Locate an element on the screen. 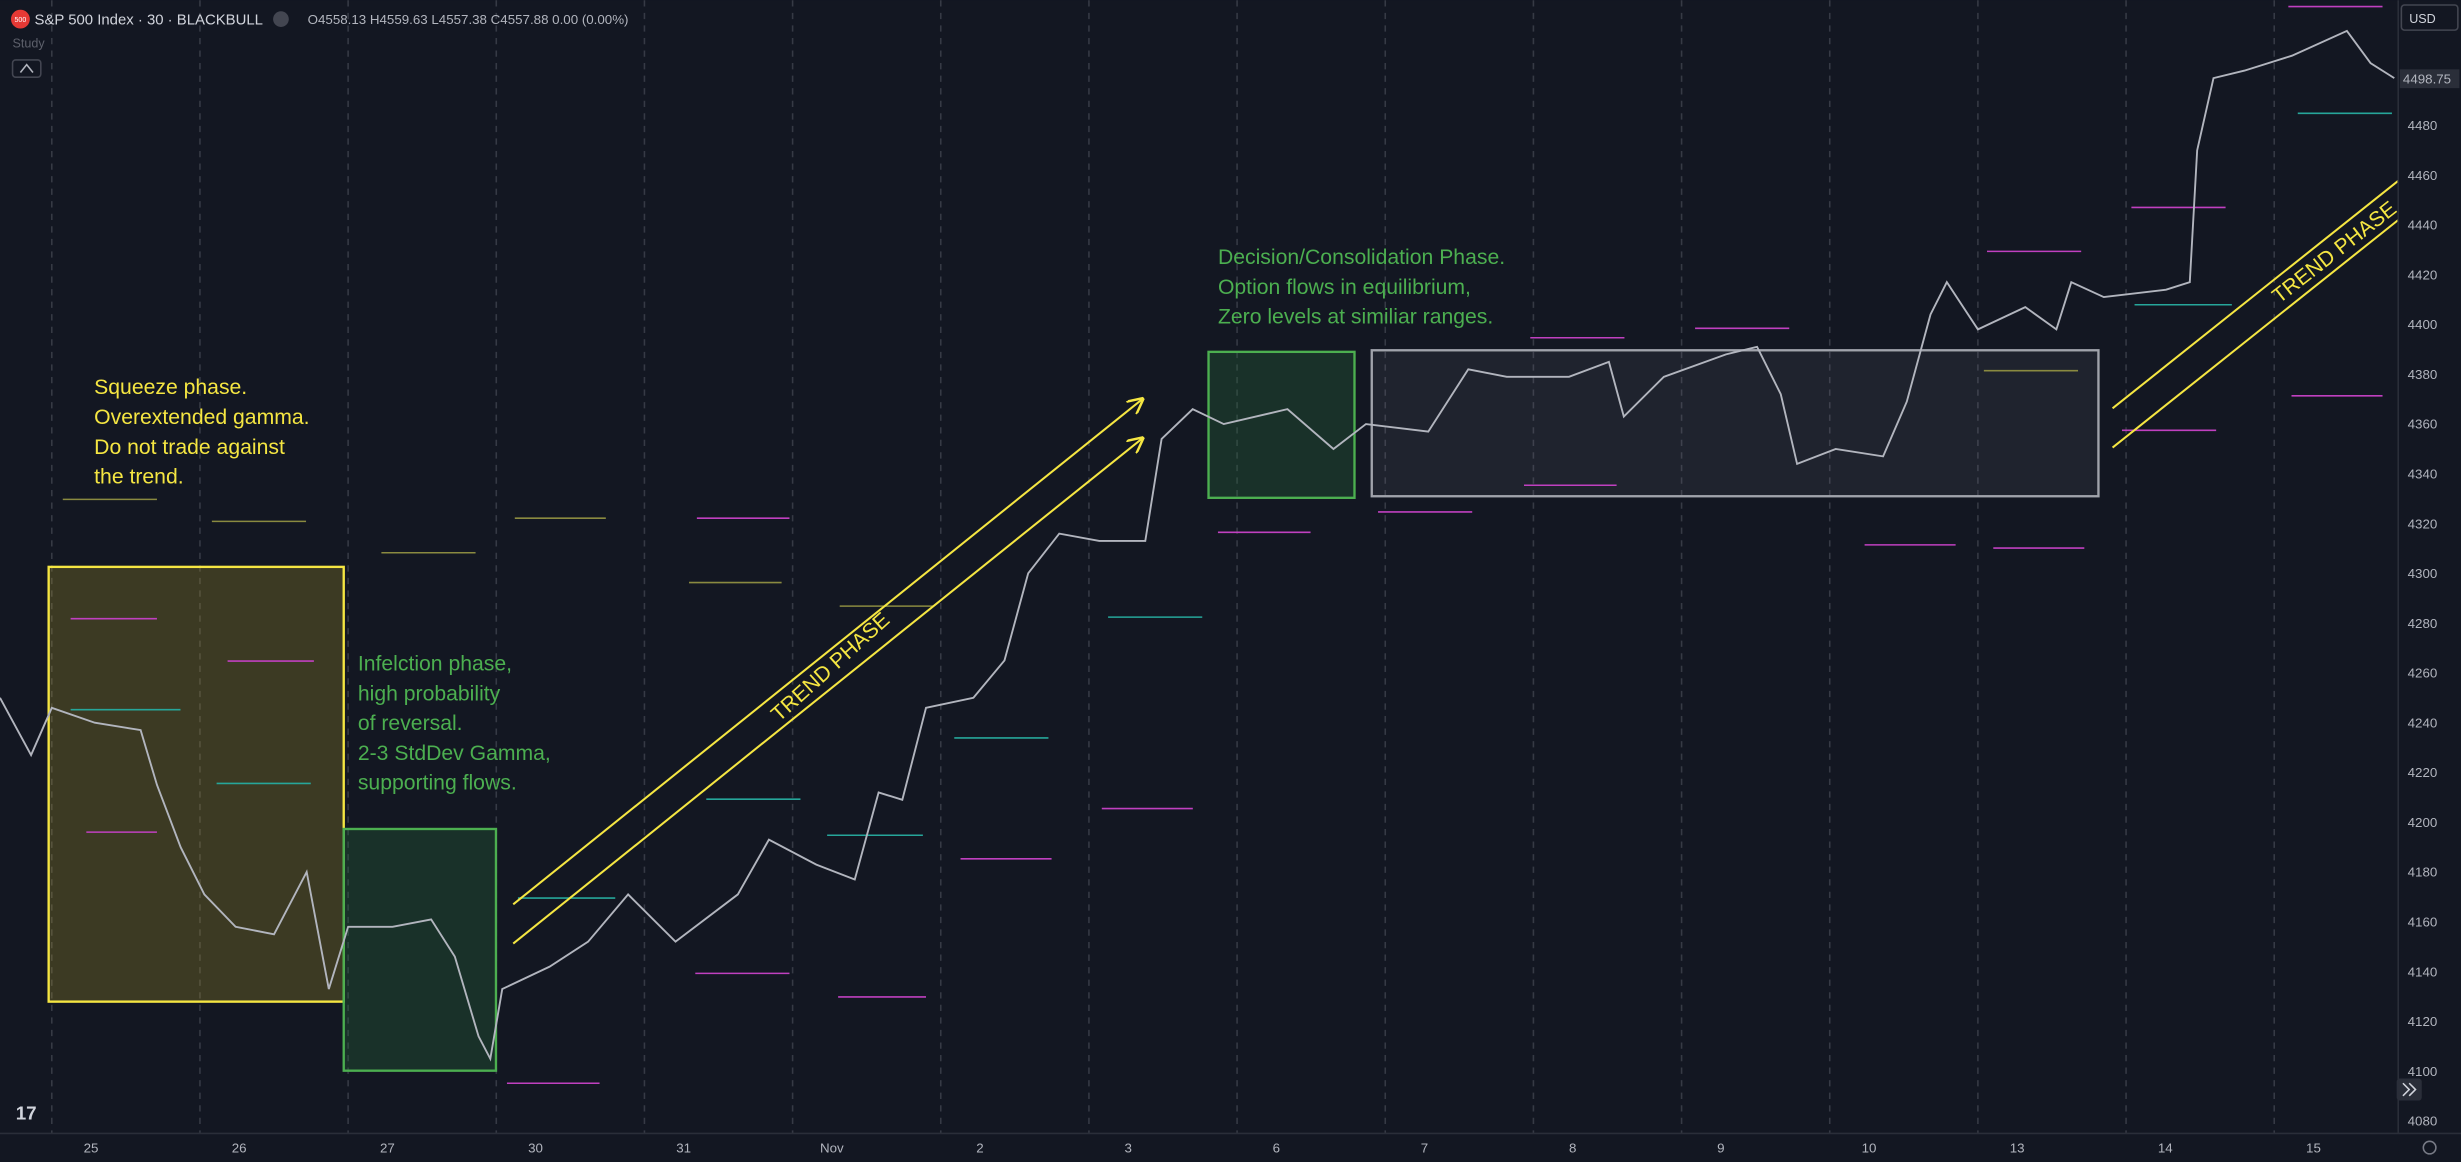 The height and width of the screenshot is (1162, 2461). time-tick-label: 15 is located at coordinates (2313, 1147).